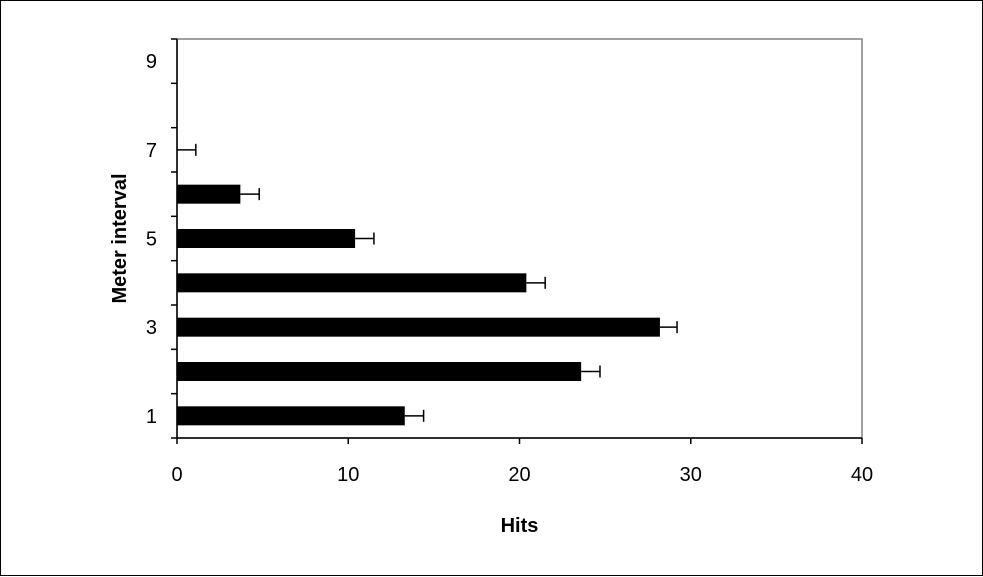  I want to click on x-tick-label-30: 30, so click(691, 475).